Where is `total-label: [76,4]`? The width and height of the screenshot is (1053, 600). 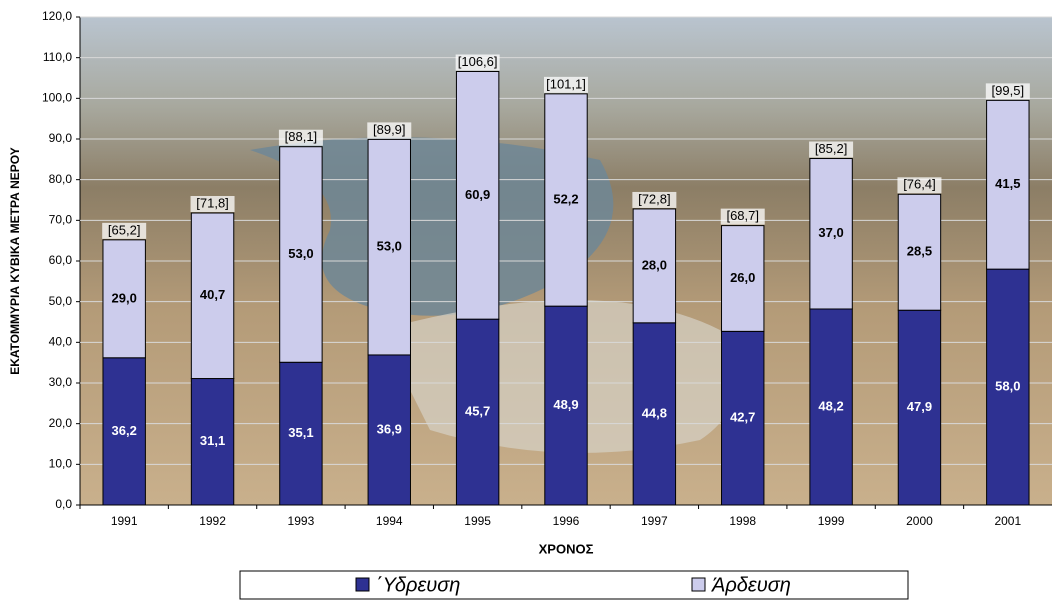
total-label: [76,4] is located at coordinates (919, 184).